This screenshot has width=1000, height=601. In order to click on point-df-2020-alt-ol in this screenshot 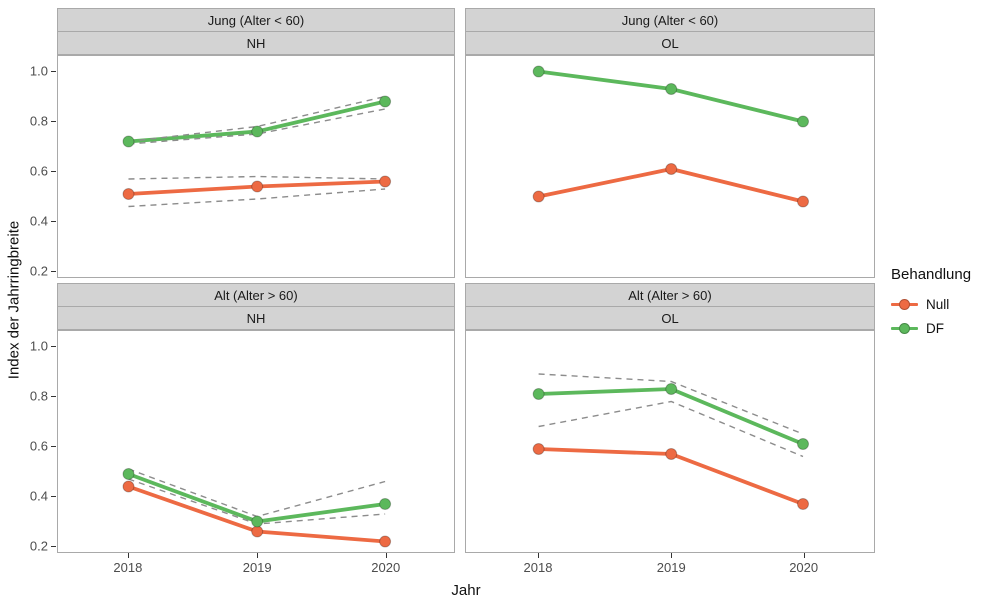, I will do `click(803, 444)`.